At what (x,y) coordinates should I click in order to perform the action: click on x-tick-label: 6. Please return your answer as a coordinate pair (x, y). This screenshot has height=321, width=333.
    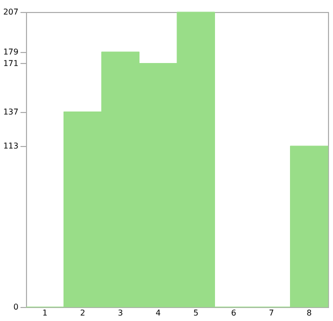
    Looking at the image, I should click on (233, 313).